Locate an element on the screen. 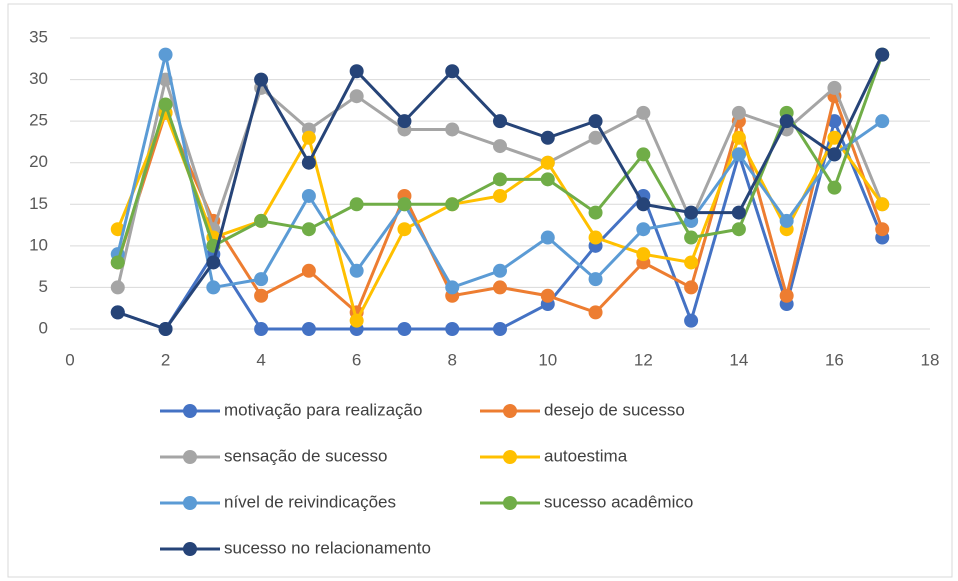 This screenshot has width=958, height=581. x-tick-label: 6 is located at coordinates (356, 359).